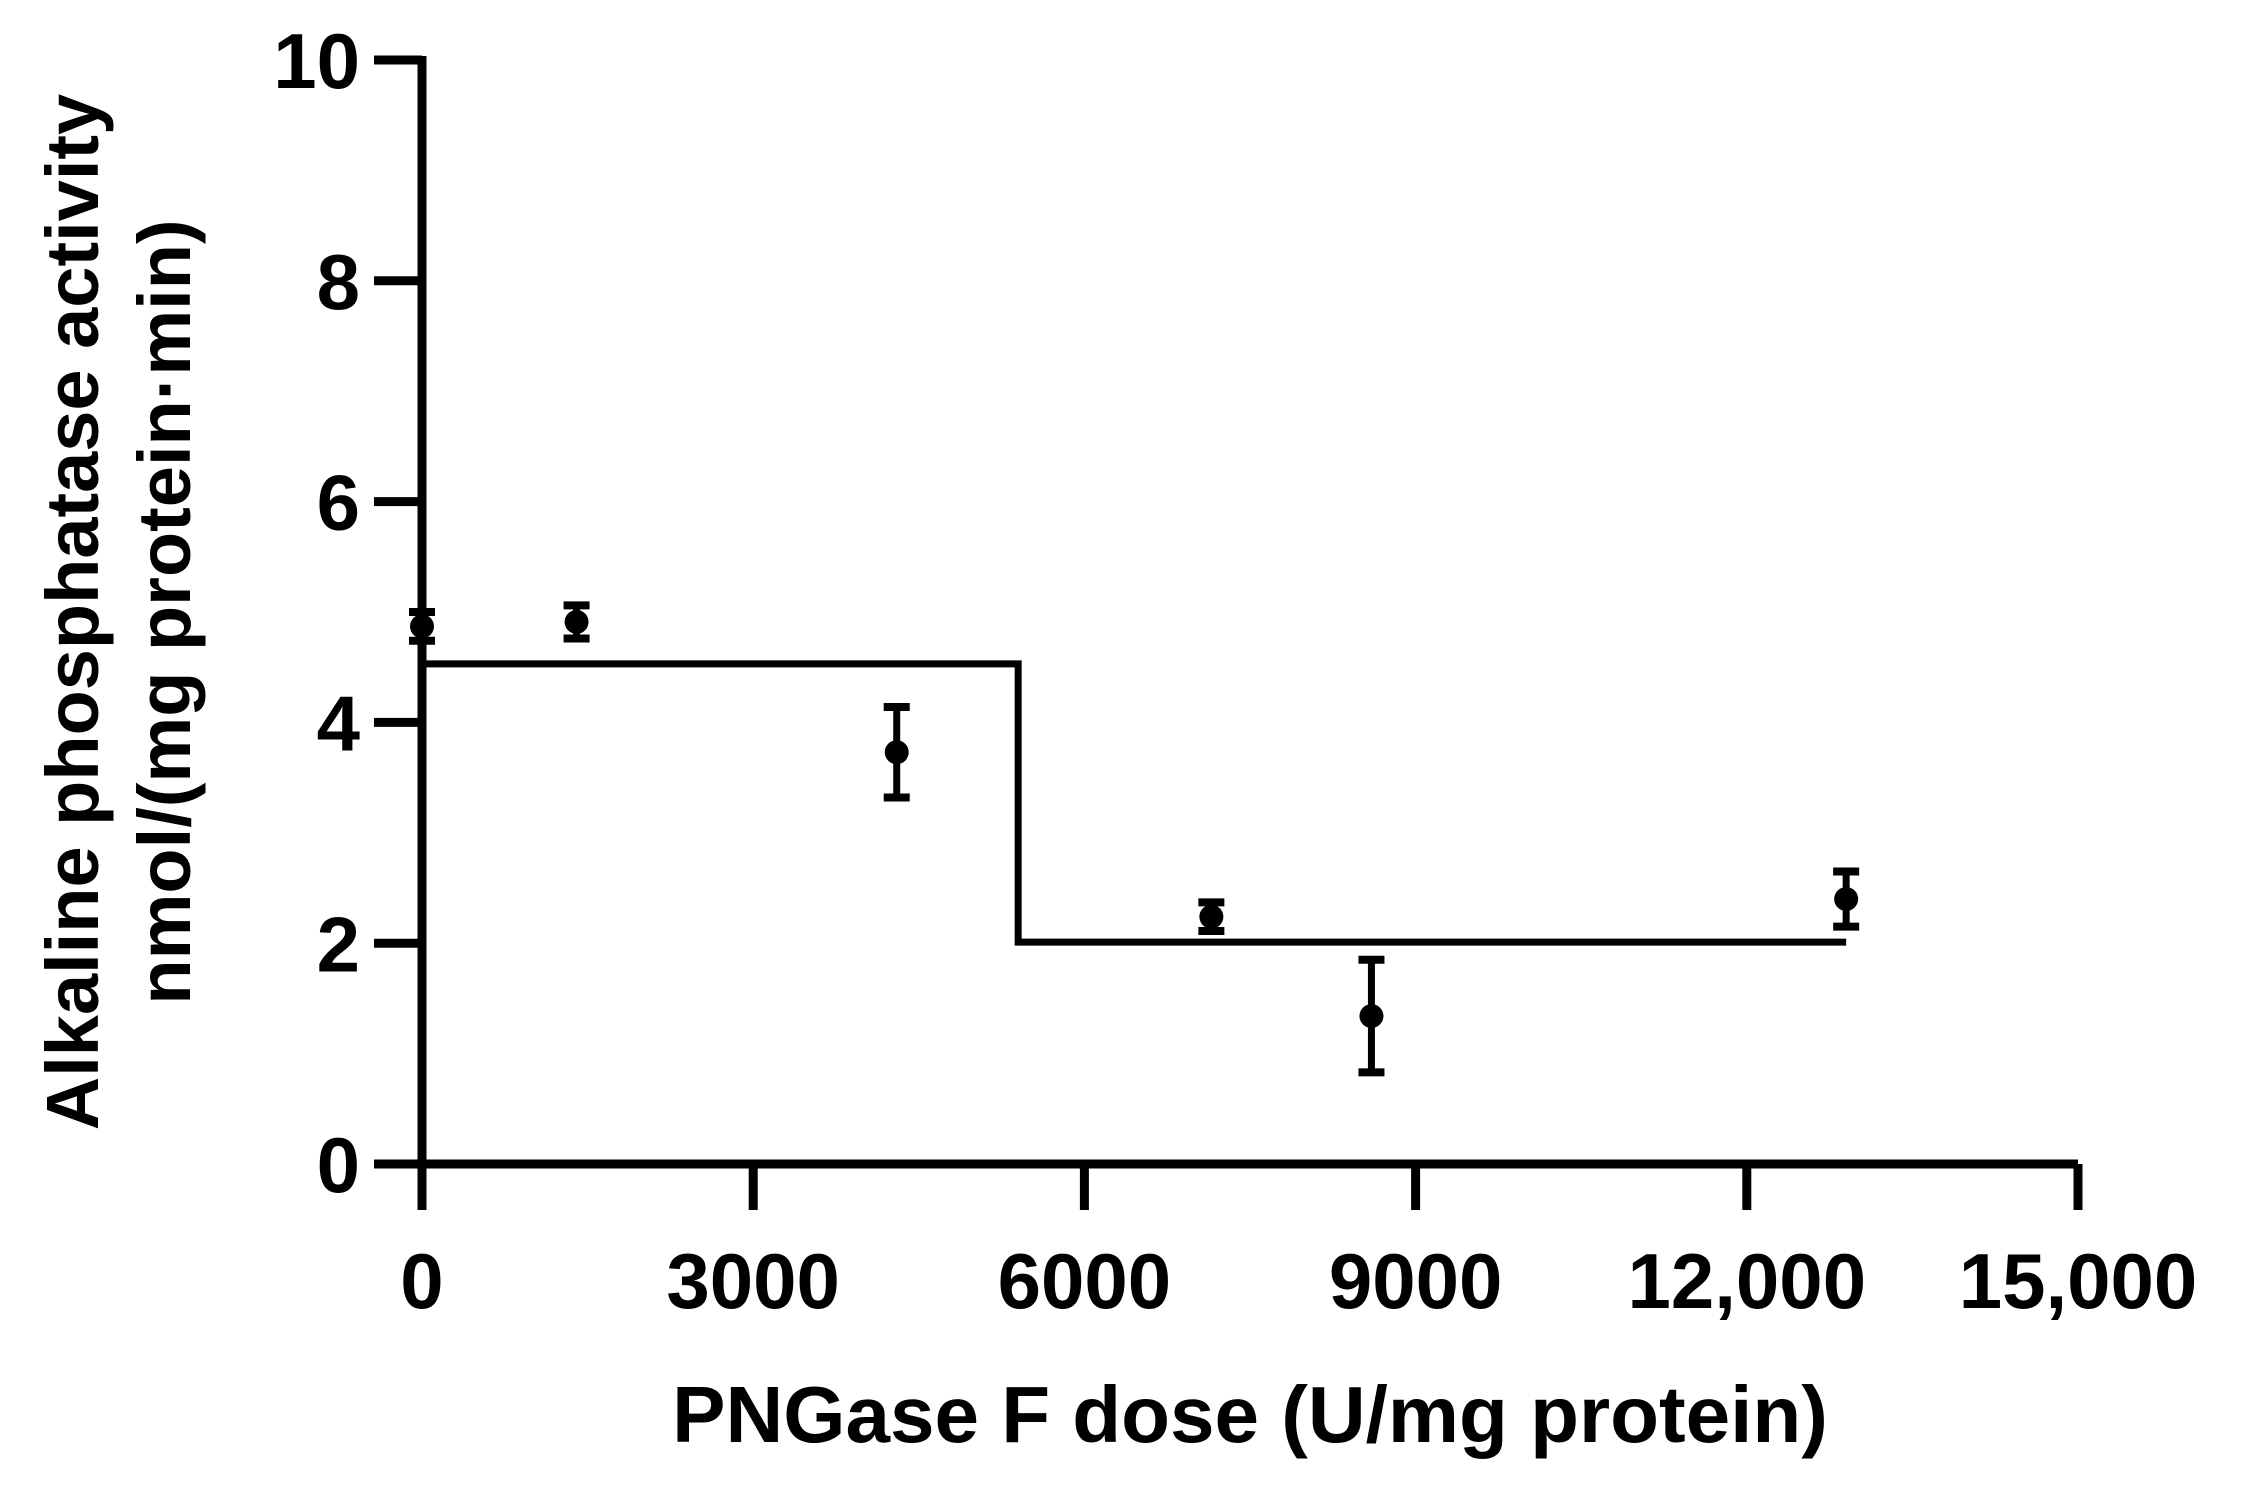  What do you see at coordinates (338, 282) in the screenshot?
I see `y-tick-label: 8` at bounding box center [338, 282].